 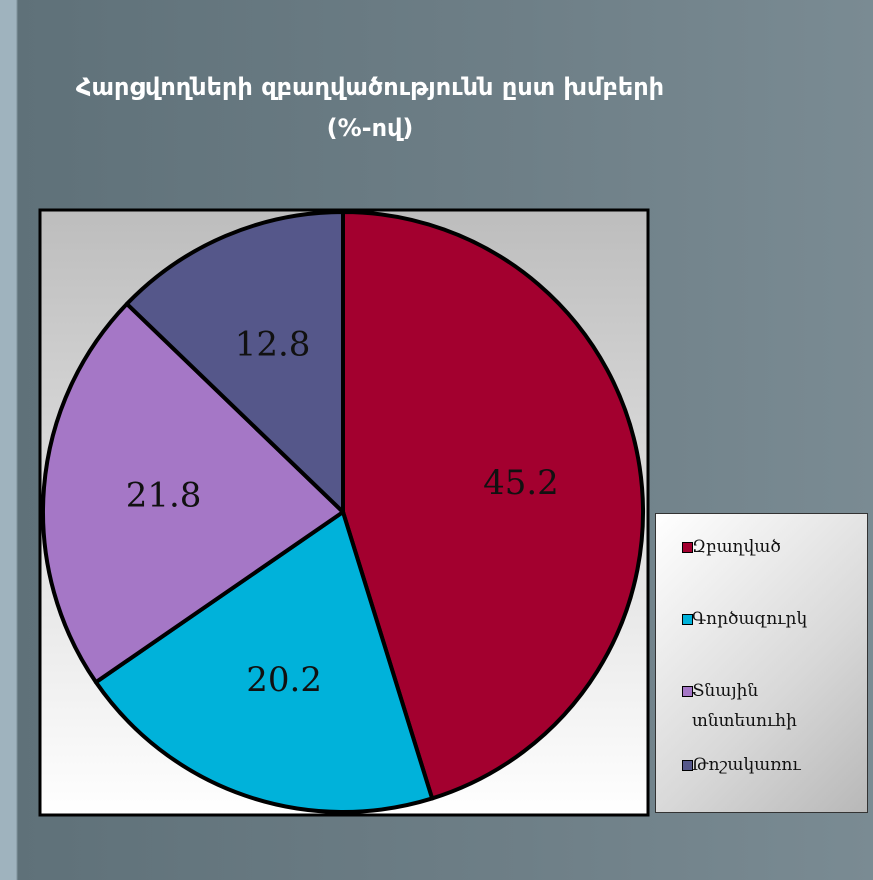 I want to click on legend-item: Թոշակառու, so click(x=769, y=765).